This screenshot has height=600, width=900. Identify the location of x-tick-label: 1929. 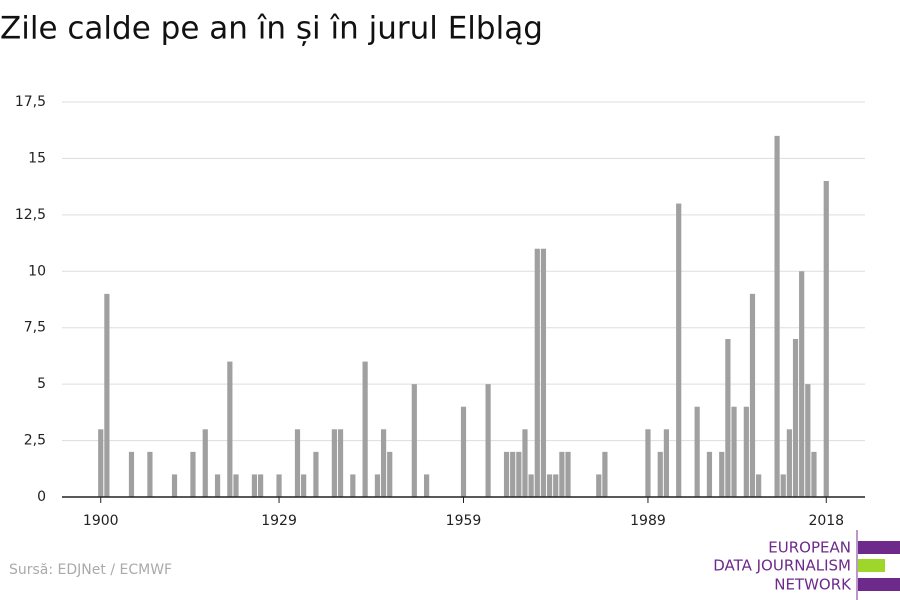
(279, 521).